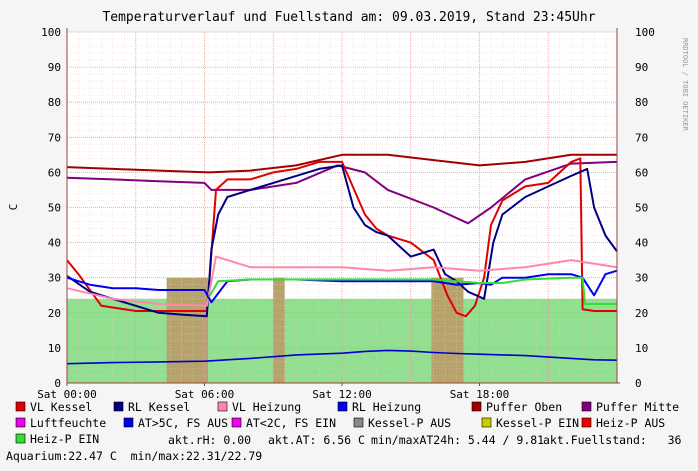 This screenshot has width=698, height=471. Describe the element at coordinates (641, 278) in the screenshot. I see `y-tick-label-right: 30` at that location.